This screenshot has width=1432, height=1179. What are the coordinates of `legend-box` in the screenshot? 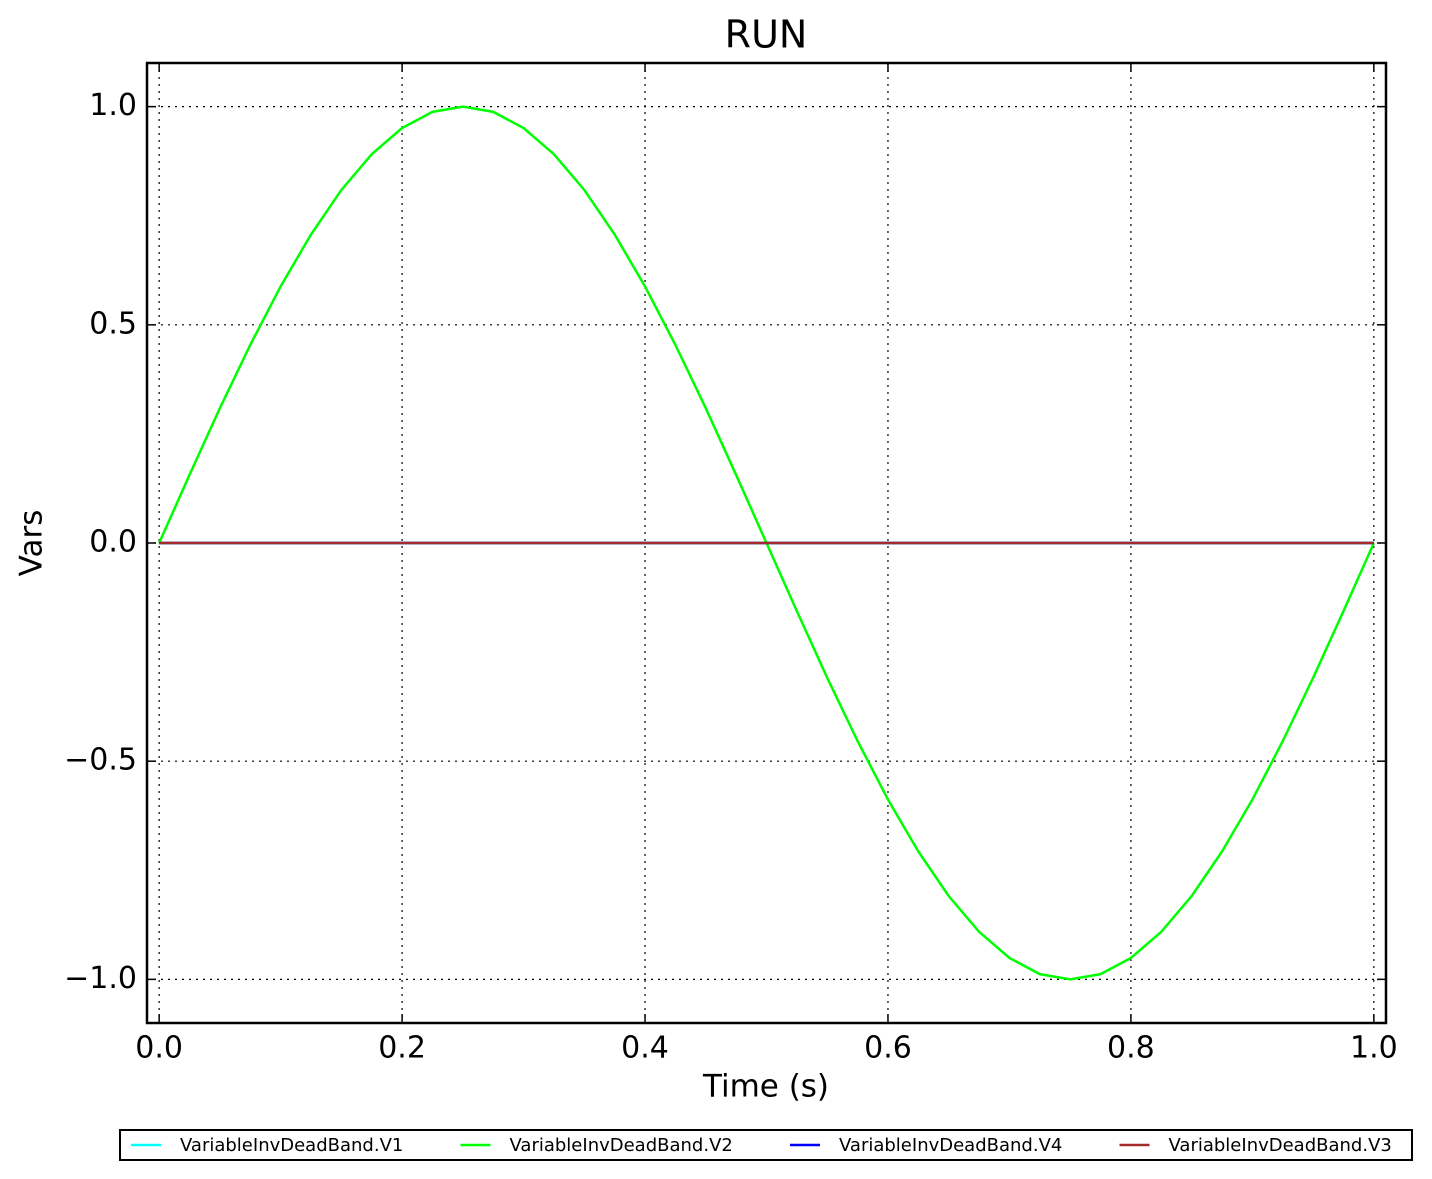 It's located at (766, 1145).